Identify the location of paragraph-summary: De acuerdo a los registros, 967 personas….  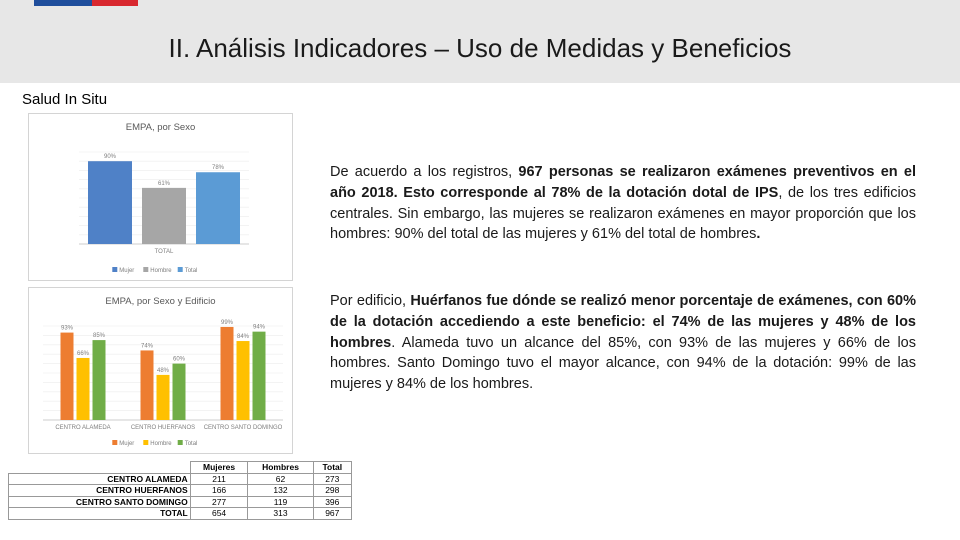
(623, 203).